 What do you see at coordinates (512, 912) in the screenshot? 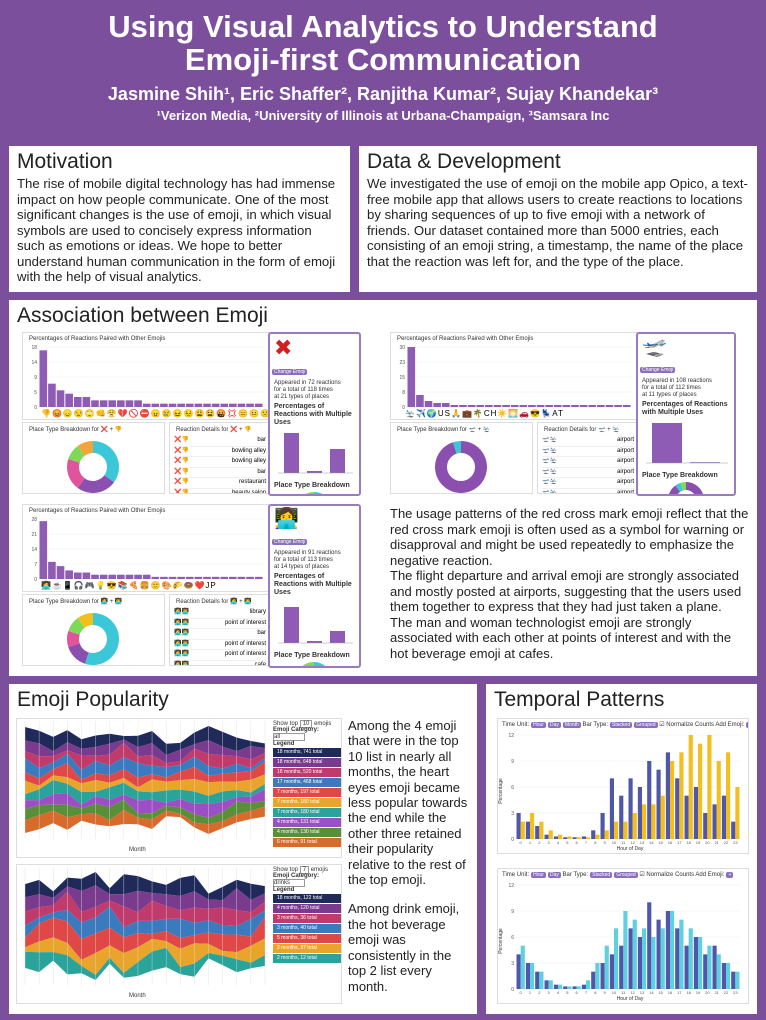
I see `y-tick-label: 9` at bounding box center [512, 912].